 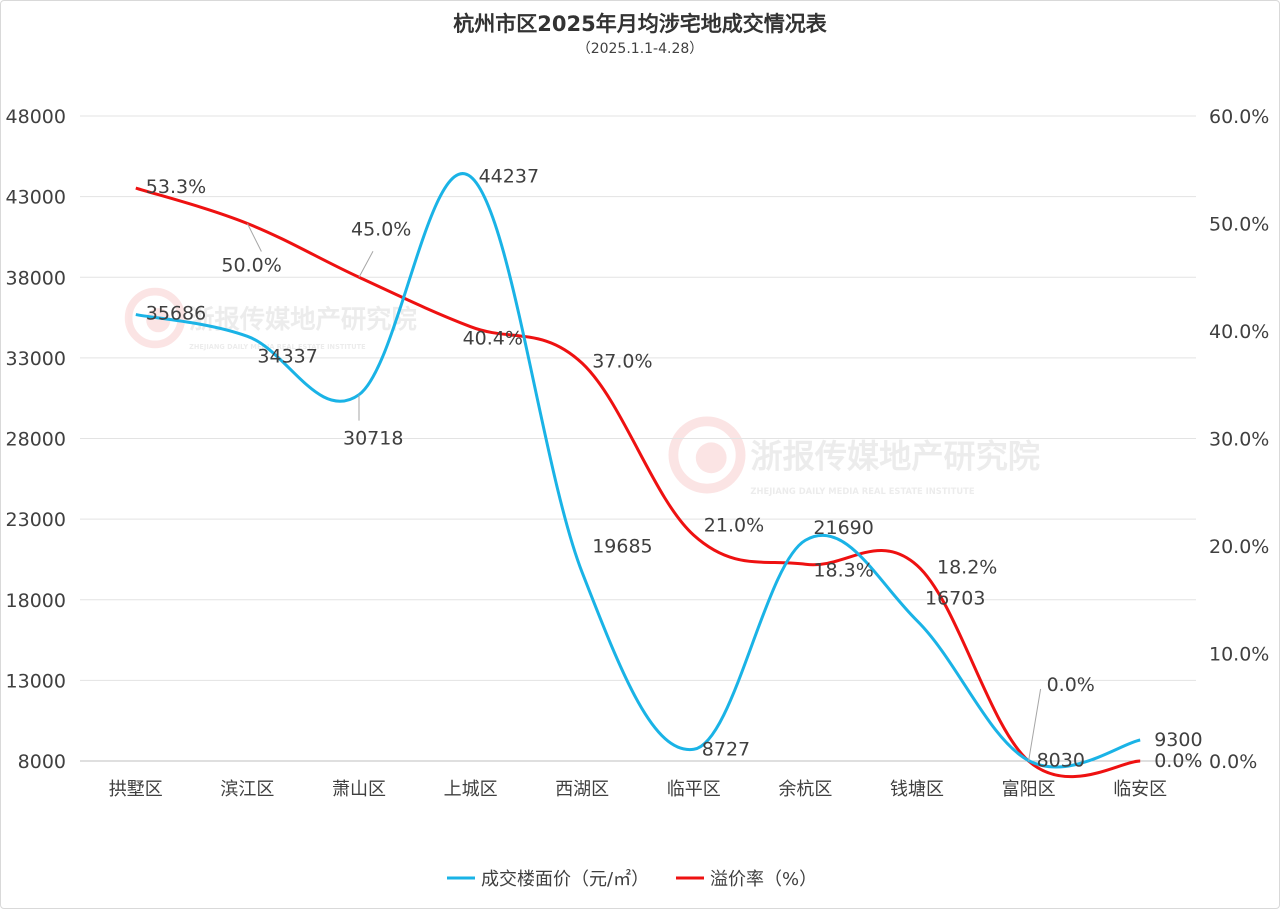 I want to click on data-label-floor-price: 30718, so click(x=373, y=439).